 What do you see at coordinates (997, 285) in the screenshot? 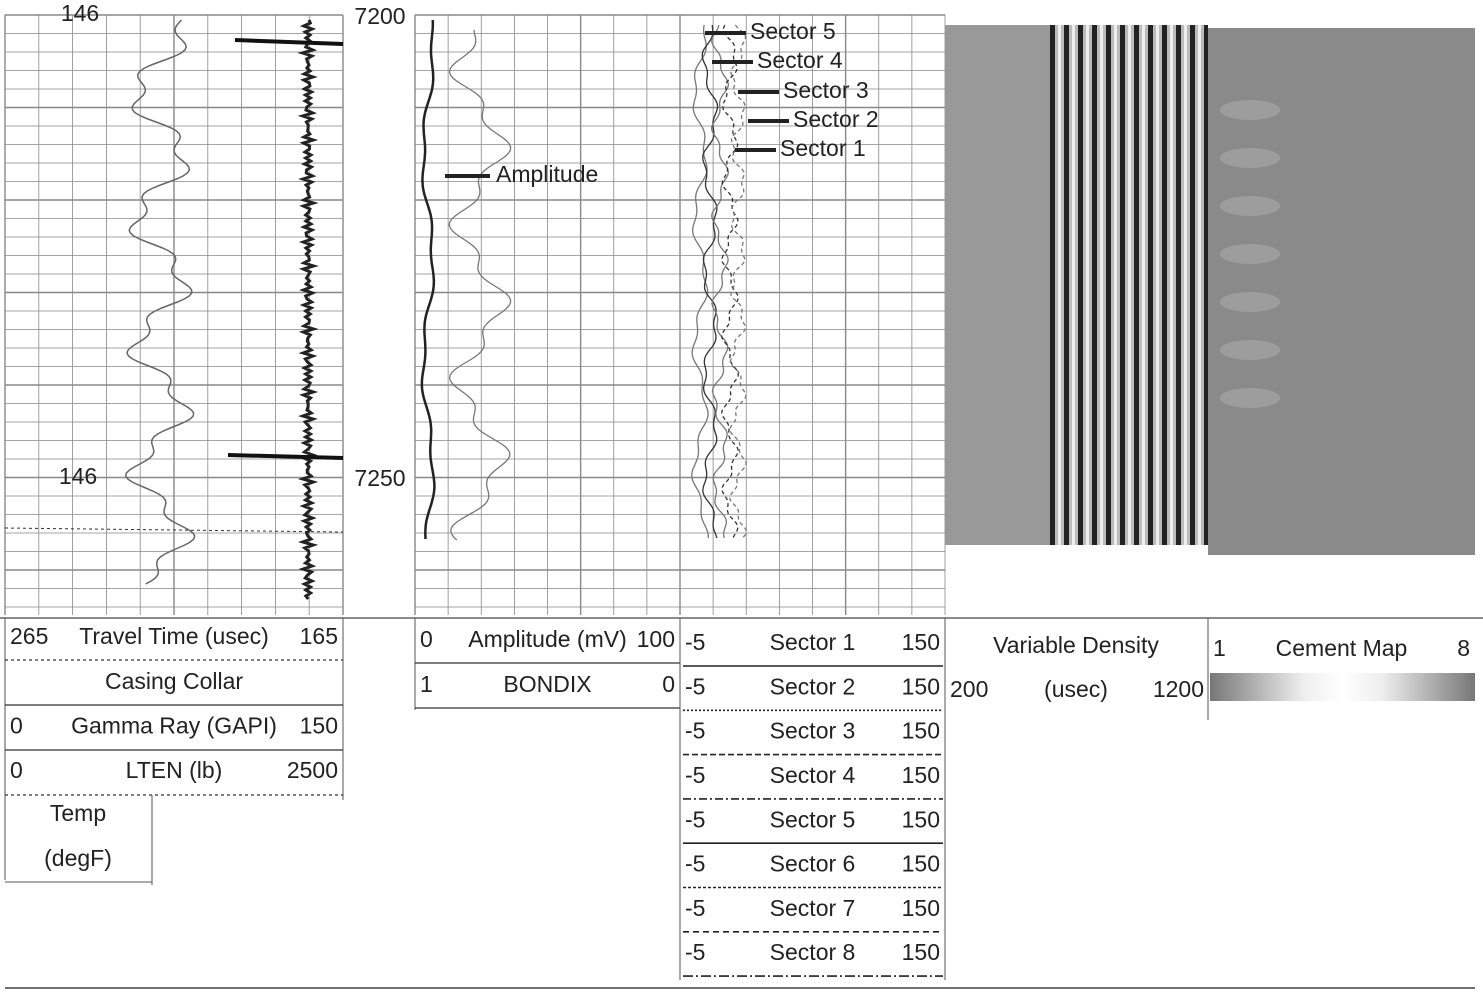
I see `vdl-background` at bounding box center [997, 285].